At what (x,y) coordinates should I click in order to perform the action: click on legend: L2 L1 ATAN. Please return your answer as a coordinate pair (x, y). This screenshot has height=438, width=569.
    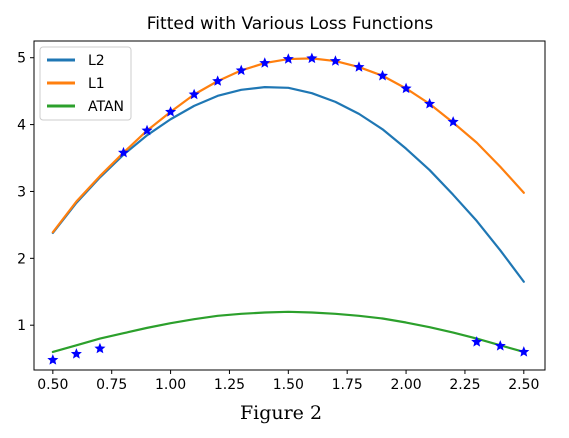
    Looking at the image, I should click on (85, 83).